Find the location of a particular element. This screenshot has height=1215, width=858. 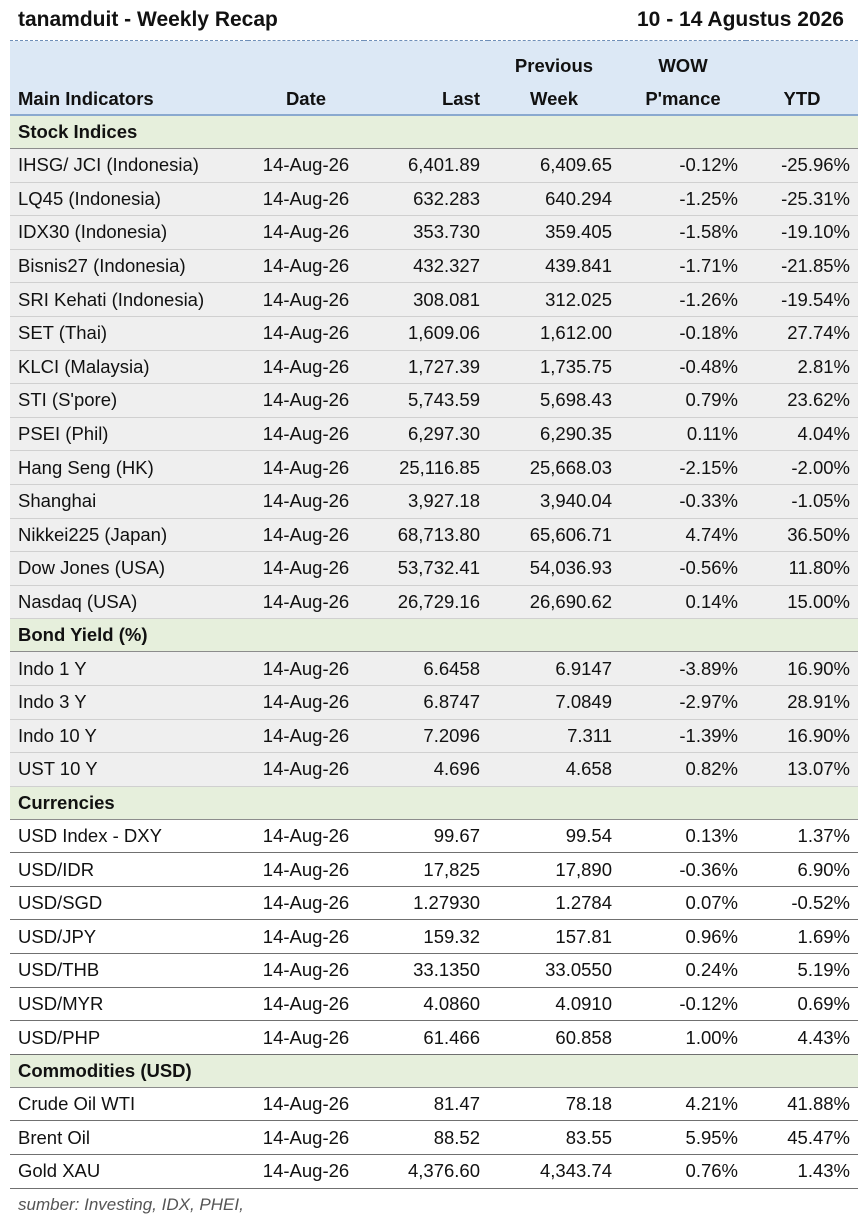

last-value: 6.8747 is located at coordinates (426, 702).